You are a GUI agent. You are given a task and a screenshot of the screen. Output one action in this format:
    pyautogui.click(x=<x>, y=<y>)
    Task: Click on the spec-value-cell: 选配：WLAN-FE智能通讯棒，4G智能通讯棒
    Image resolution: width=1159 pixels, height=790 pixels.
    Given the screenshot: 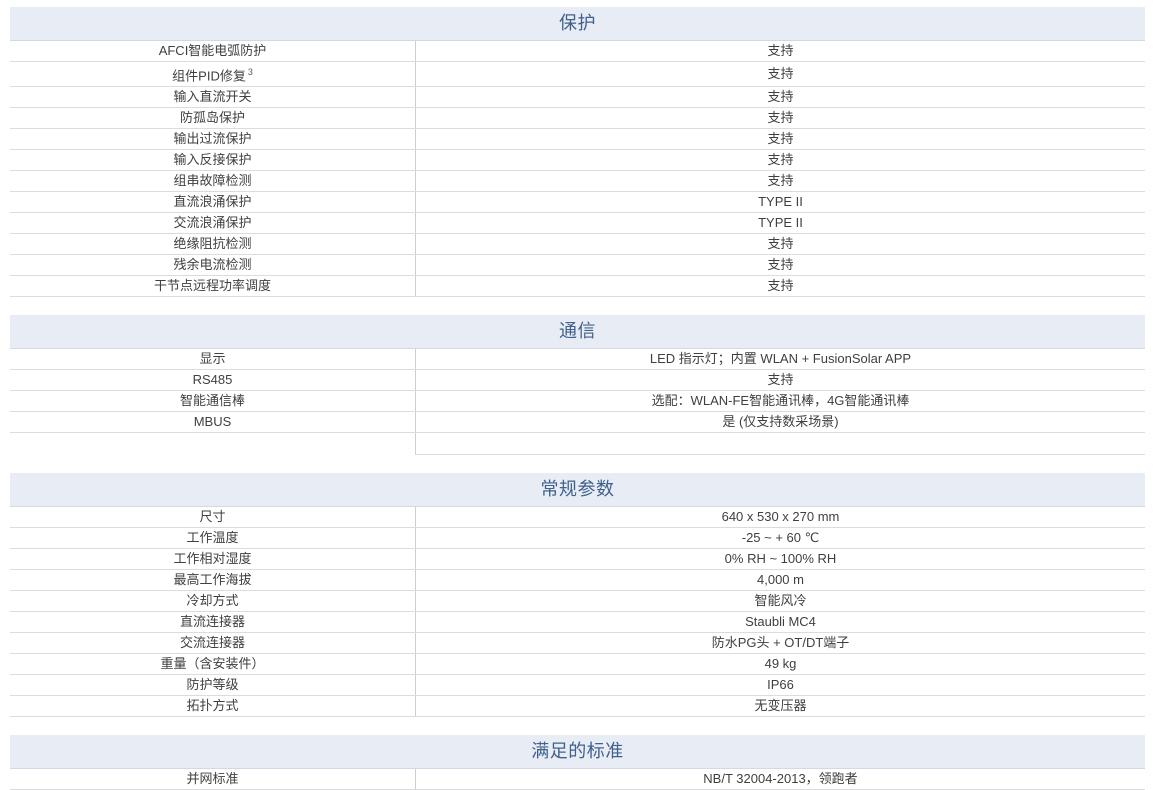 What is the action you would take?
    pyautogui.click(x=780, y=401)
    